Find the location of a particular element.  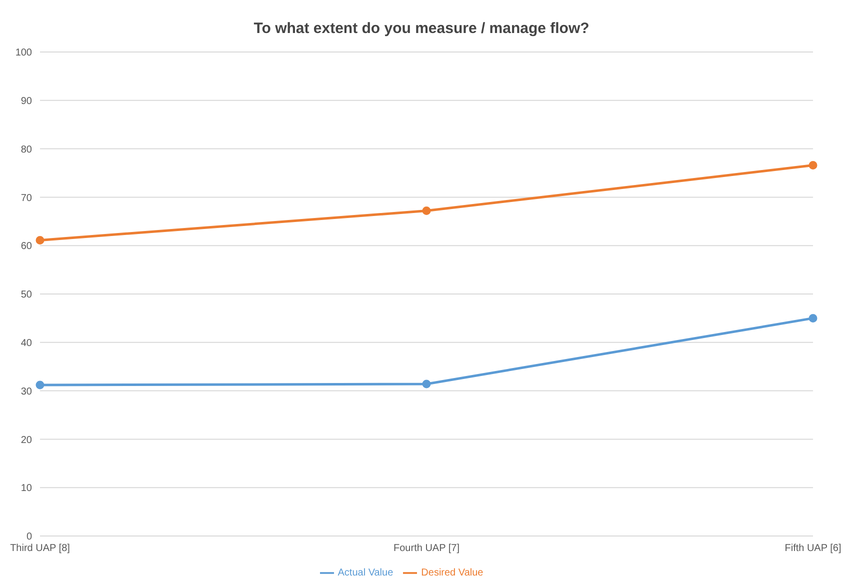

y-tick-label: 0 is located at coordinates (29, 537).